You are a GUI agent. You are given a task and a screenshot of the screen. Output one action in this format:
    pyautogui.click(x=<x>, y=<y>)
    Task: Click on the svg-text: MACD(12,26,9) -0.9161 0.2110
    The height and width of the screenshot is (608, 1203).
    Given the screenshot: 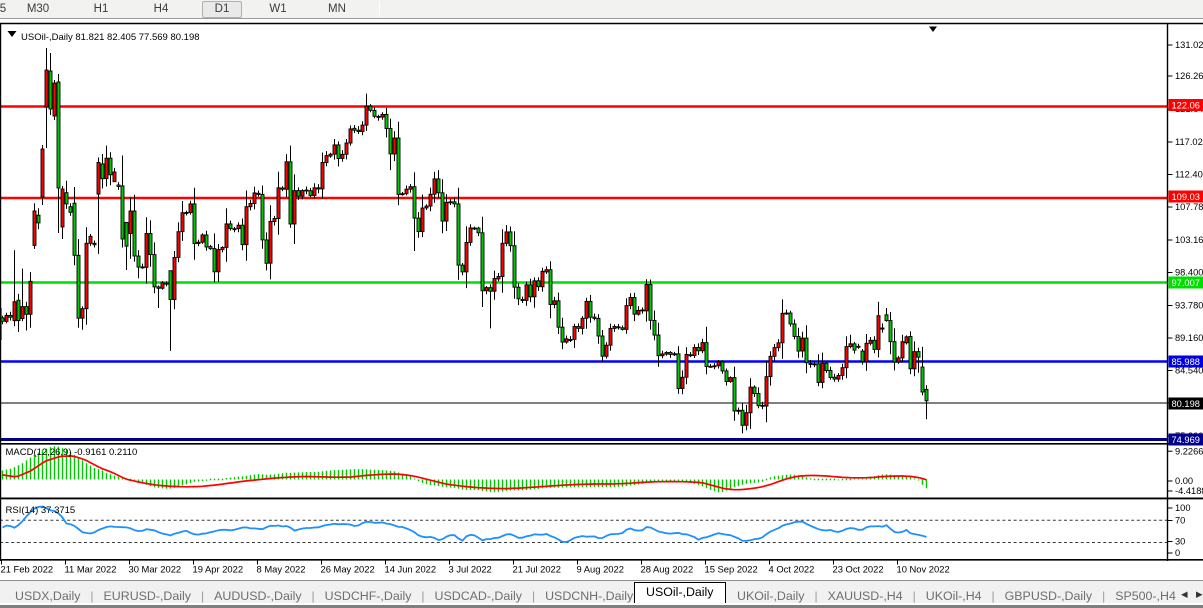 What is the action you would take?
    pyautogui.click(x=72, y=452)
    